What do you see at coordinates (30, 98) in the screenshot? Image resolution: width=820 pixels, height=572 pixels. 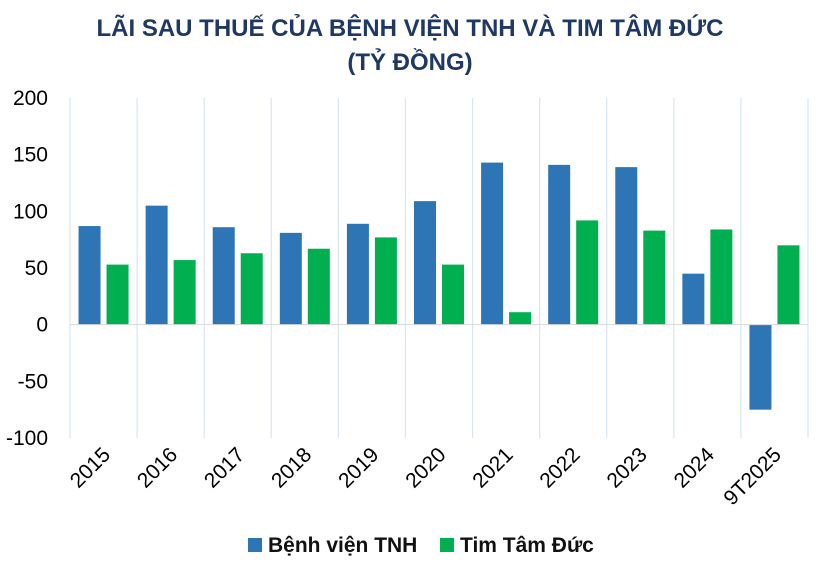 I see `y-tick-label: 200` at bounding box center [30, 98].